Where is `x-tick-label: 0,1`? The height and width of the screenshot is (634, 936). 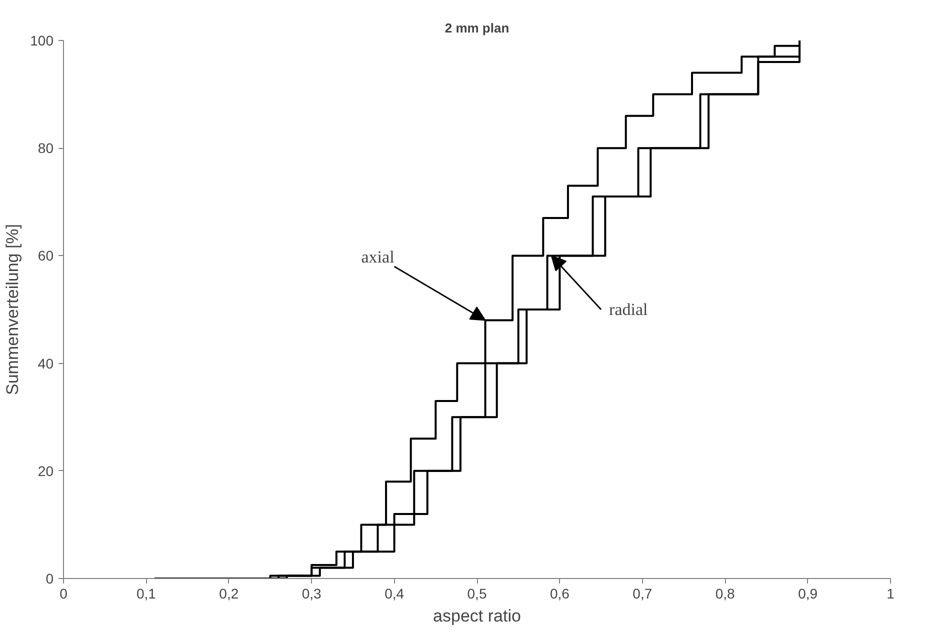 x-tick-label: 0,1 is located at coordinates (146, 594).